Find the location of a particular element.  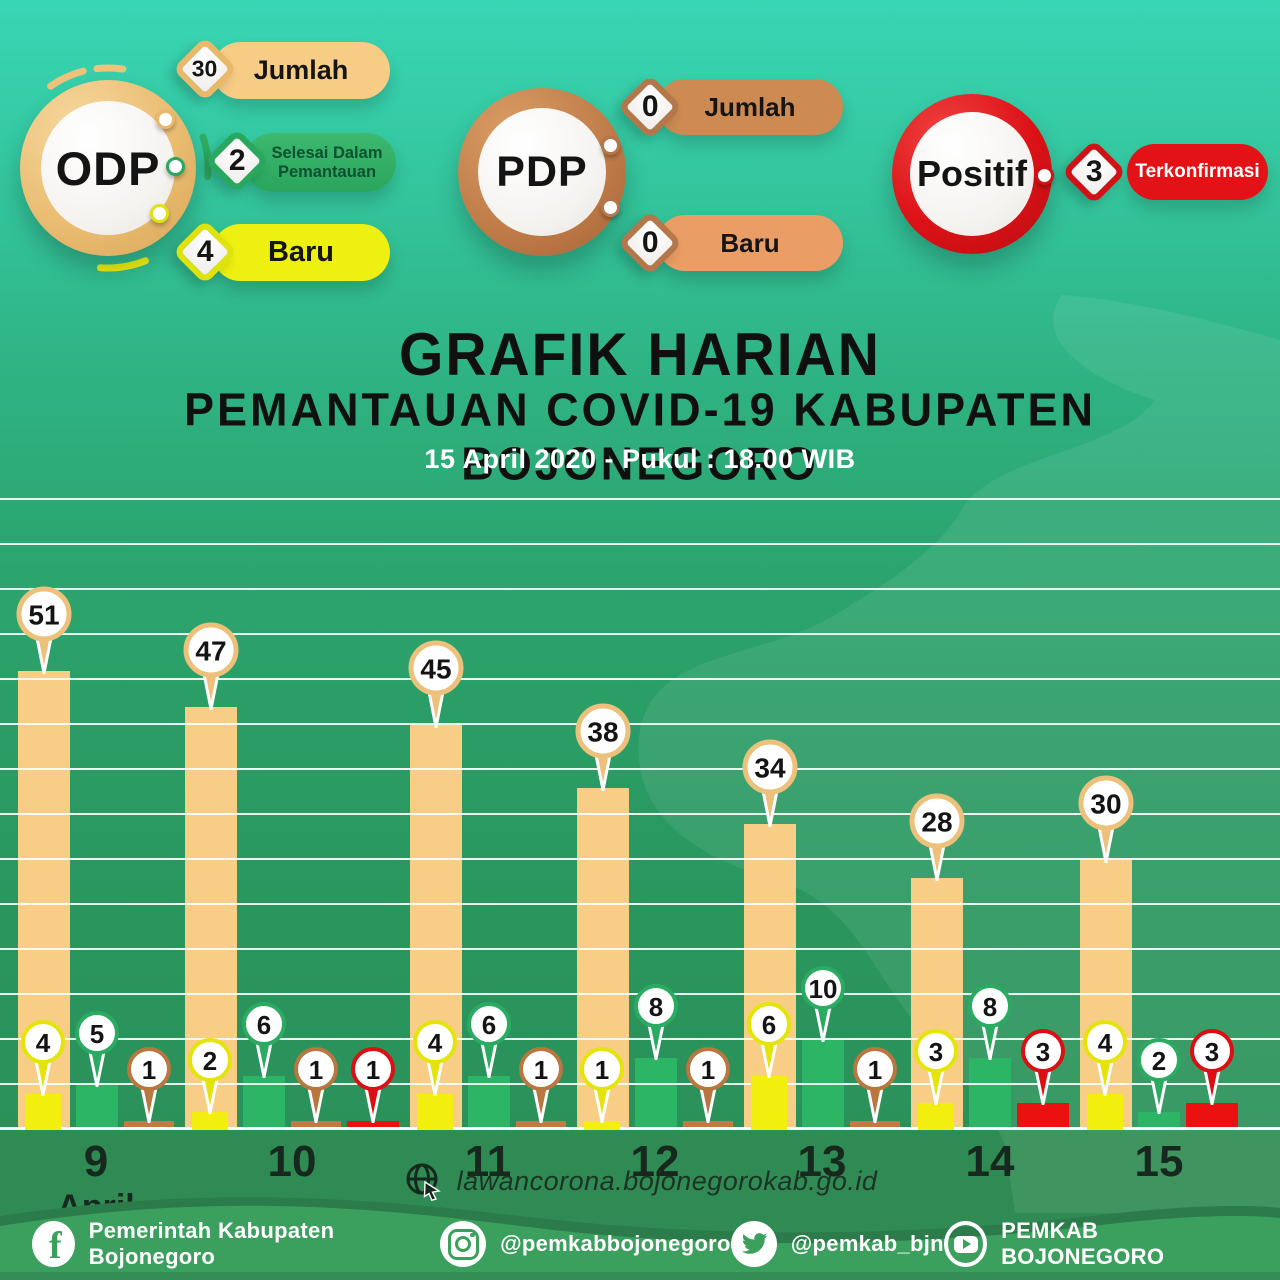

globe-cursor-icon is located at coordinates (423, 1182).